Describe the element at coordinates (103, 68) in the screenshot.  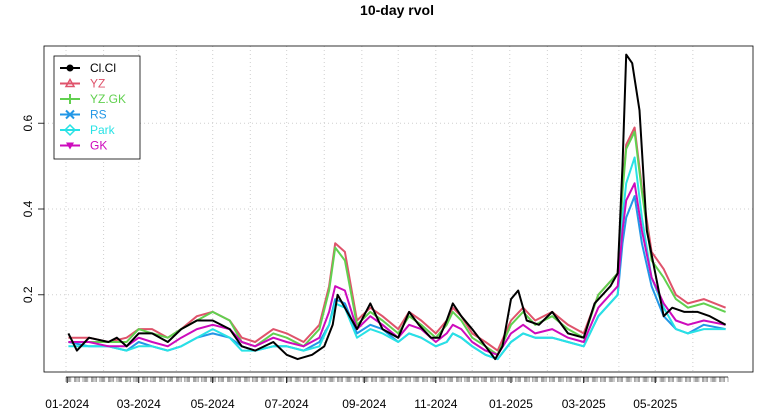
I see `legend-label-cl-cl: Cl.Cl` at that location.